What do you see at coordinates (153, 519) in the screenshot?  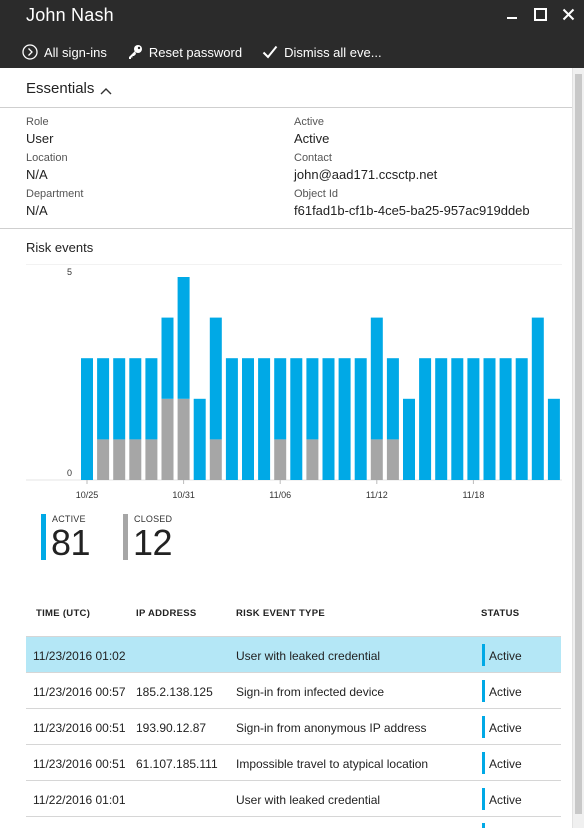 I see `closed-stat-label: CLOSED` at bounding box center [153, 519].